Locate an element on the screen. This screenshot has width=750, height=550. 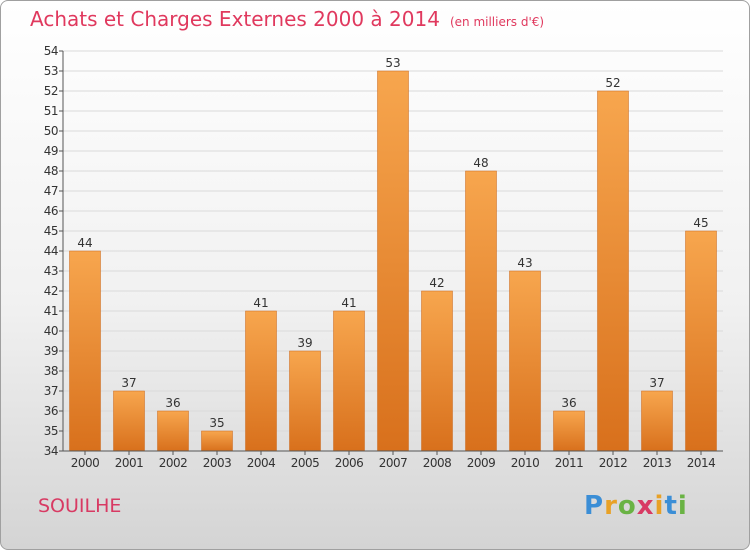
data-label-2002: 36 is located at coordinates (172, 403).